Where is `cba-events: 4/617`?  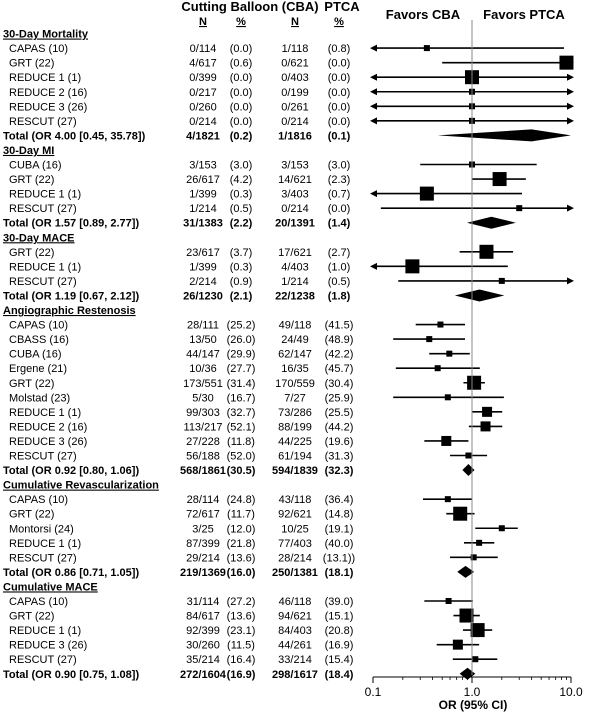 cba-events: 4/617 is located at coordinates (203, 64).